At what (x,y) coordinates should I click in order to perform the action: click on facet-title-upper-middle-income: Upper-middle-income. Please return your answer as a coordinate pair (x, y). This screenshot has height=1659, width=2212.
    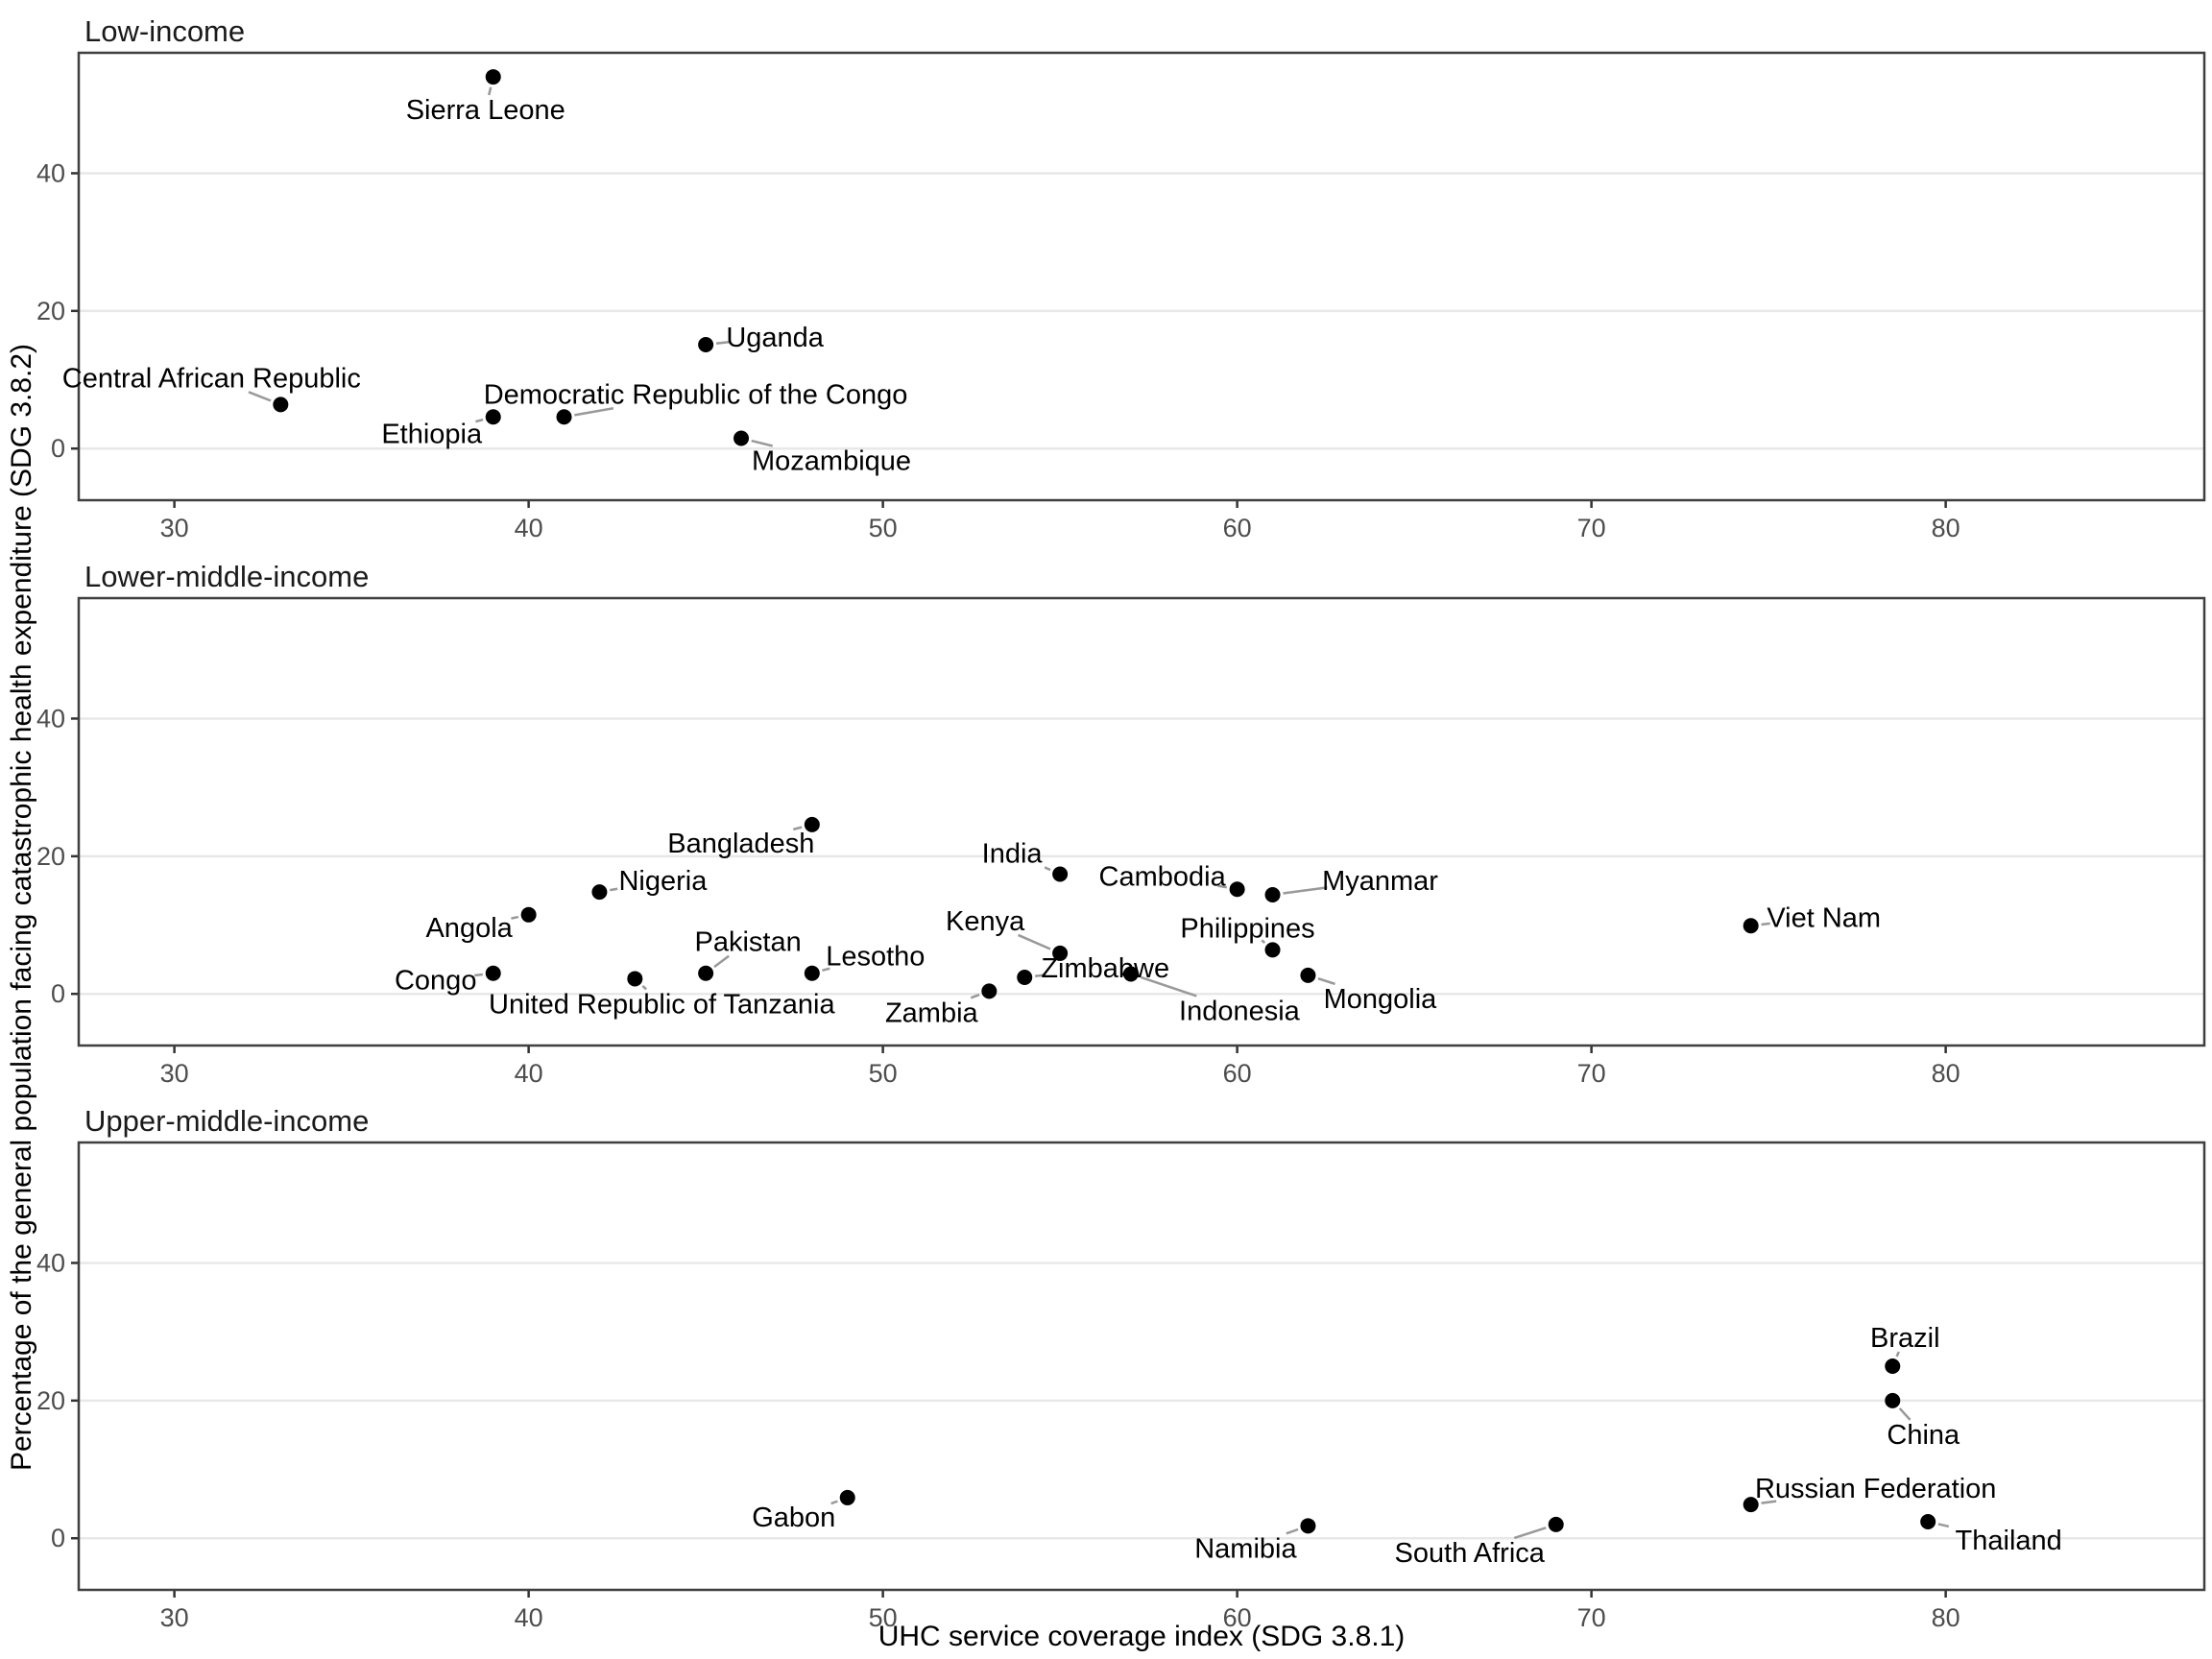
    Looking at the image, I should click on (226, 1121).